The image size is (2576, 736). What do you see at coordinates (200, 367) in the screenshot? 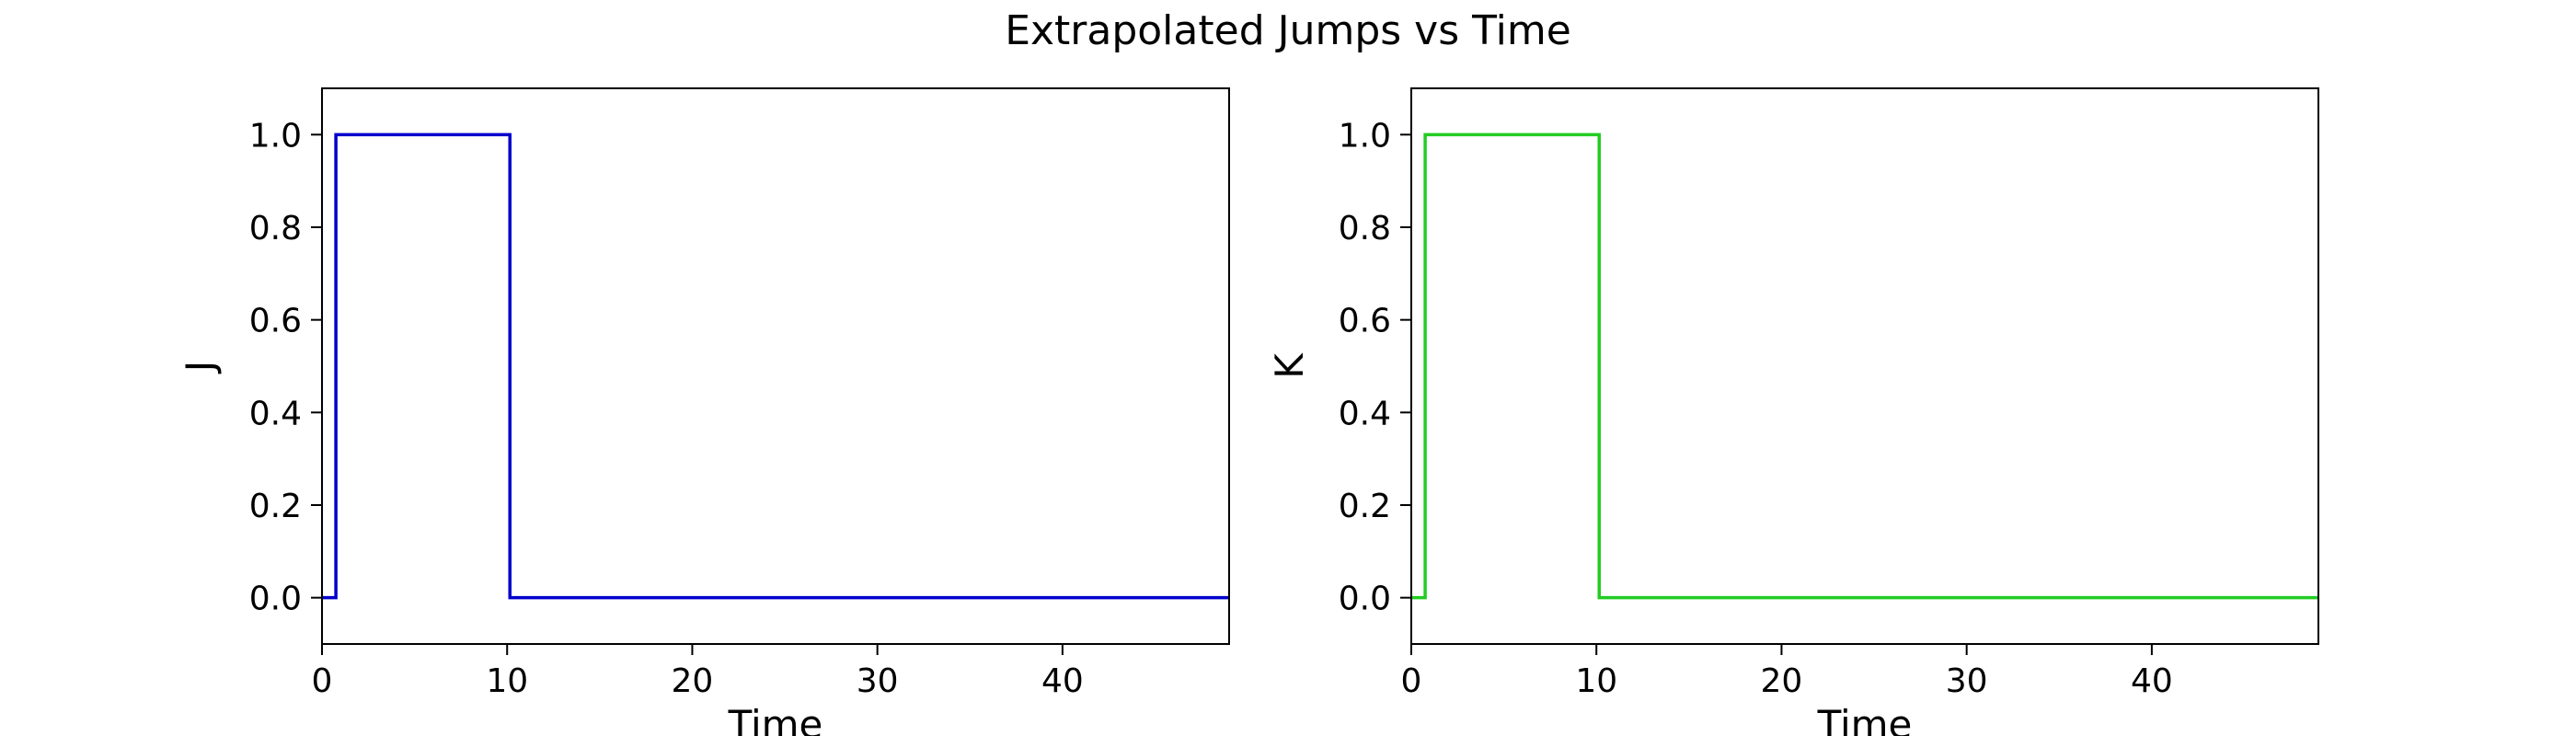
I see `y-axis-label: J` at bounding box center [200, 367].